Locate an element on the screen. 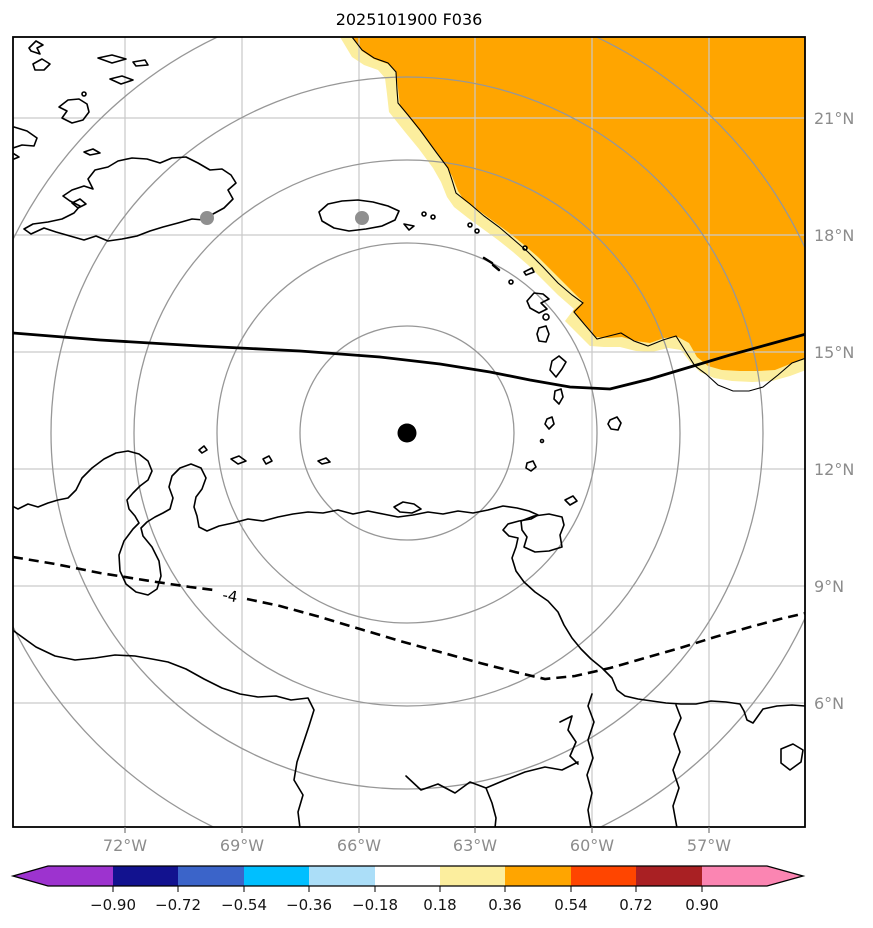 Image resolution: width=873 pixels, height=928 pixels. y-axis-labels: 21°N 18°N 15°N 12°N 9°N 6°N is located at coordinates (834, 411).